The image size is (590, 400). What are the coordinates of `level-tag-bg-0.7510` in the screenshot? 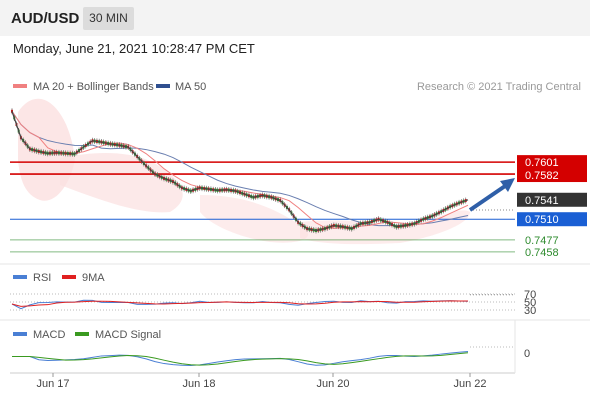 It's located at (552, 219).